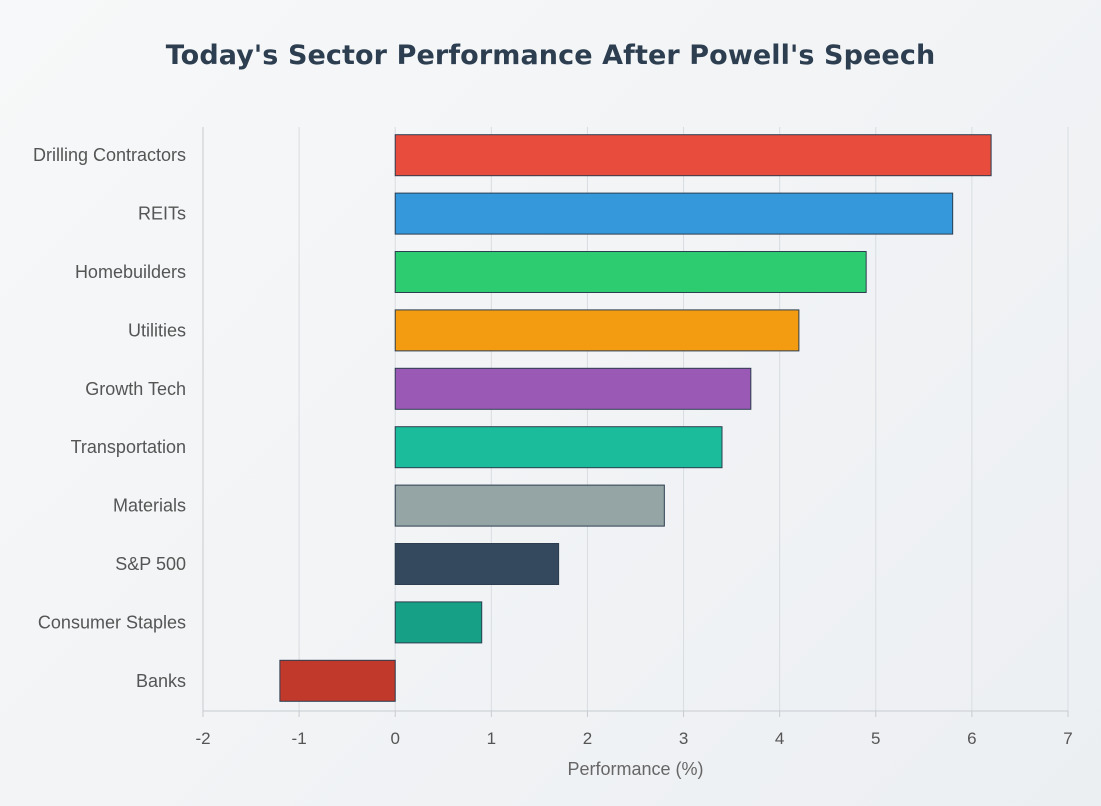 The height and width of the screenshot is (806, 1101). Describe the element at coordinates (109, 155) in the screenshot. I see `category-label: Drilling Contractors` at that location.